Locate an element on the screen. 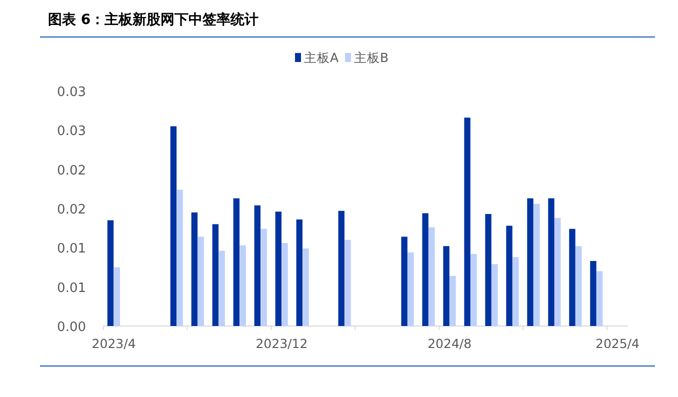 The width and height of the screenshot is (678, 397). x-tick-label: 2024/8 is located at coordinates (450, 343).